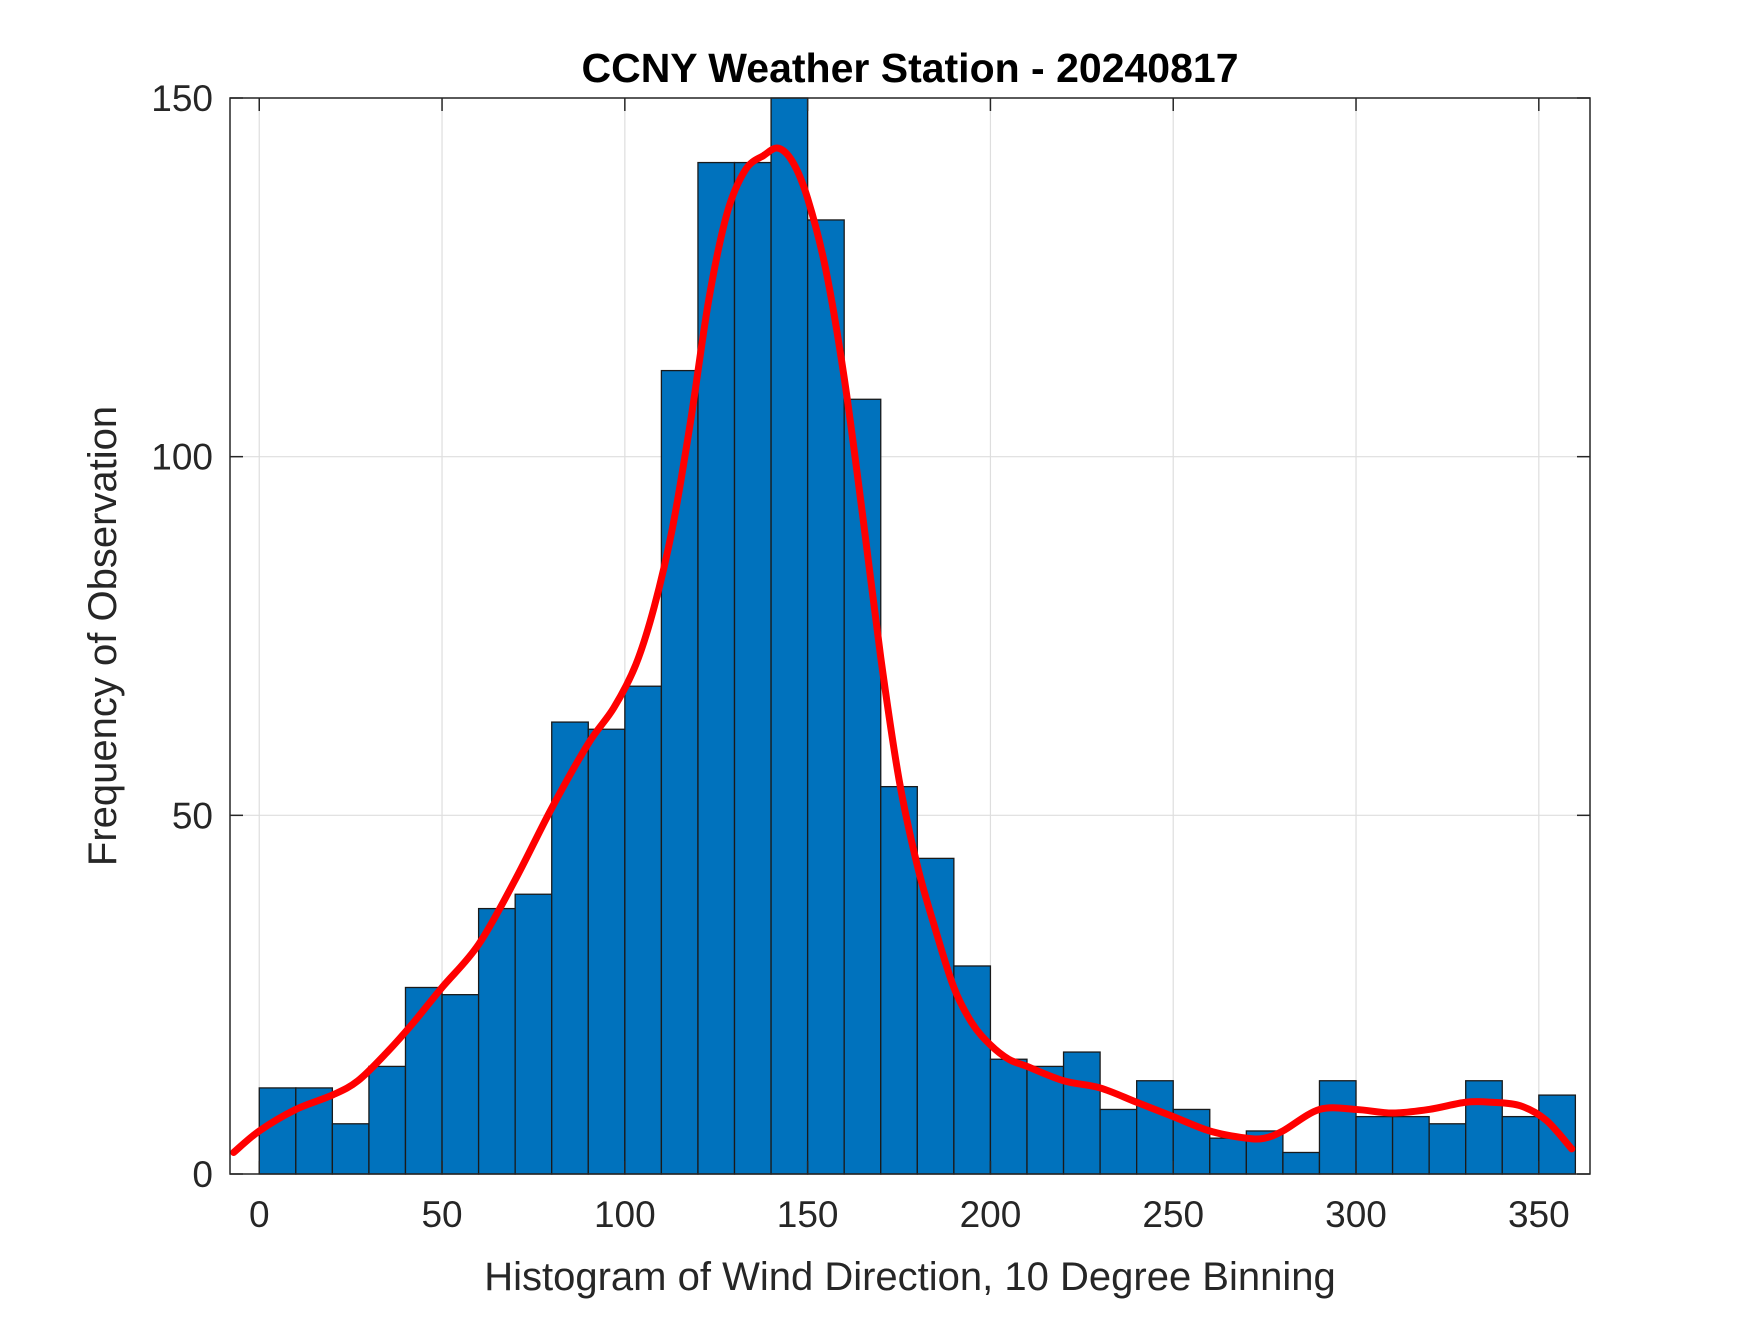 Image resolution: width=1750 pixels, height=1318 pixels. Describe the element at coordinates (192, 815) in the screenshot. I see `y-tick-label: 50` at that location.